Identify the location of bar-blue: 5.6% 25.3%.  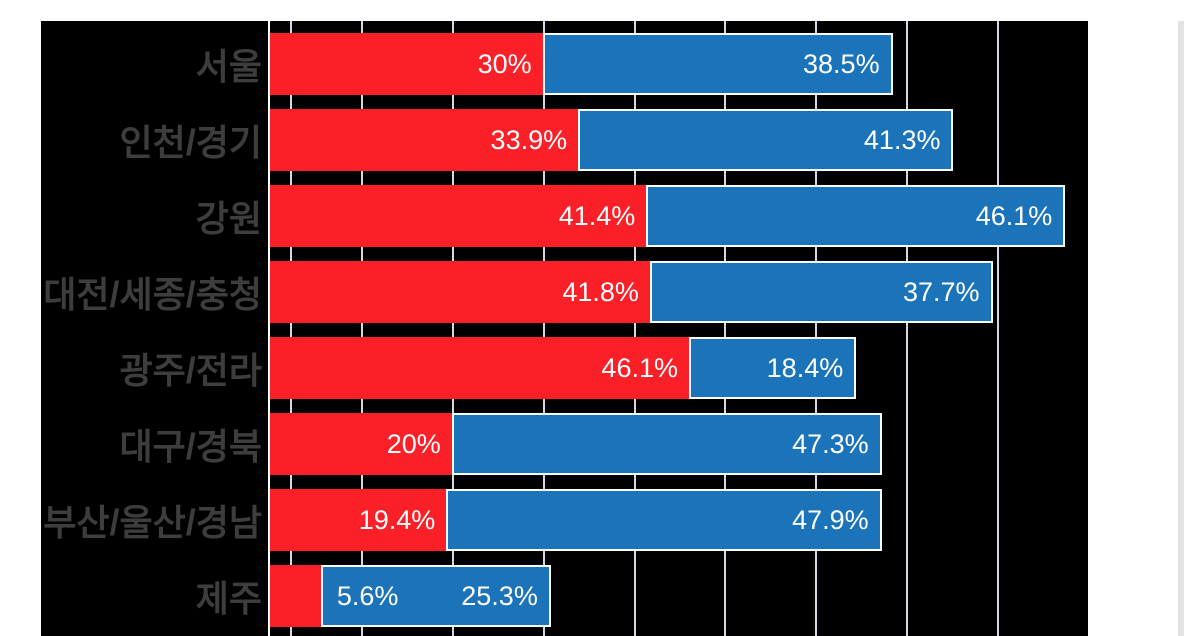
(435, 596).